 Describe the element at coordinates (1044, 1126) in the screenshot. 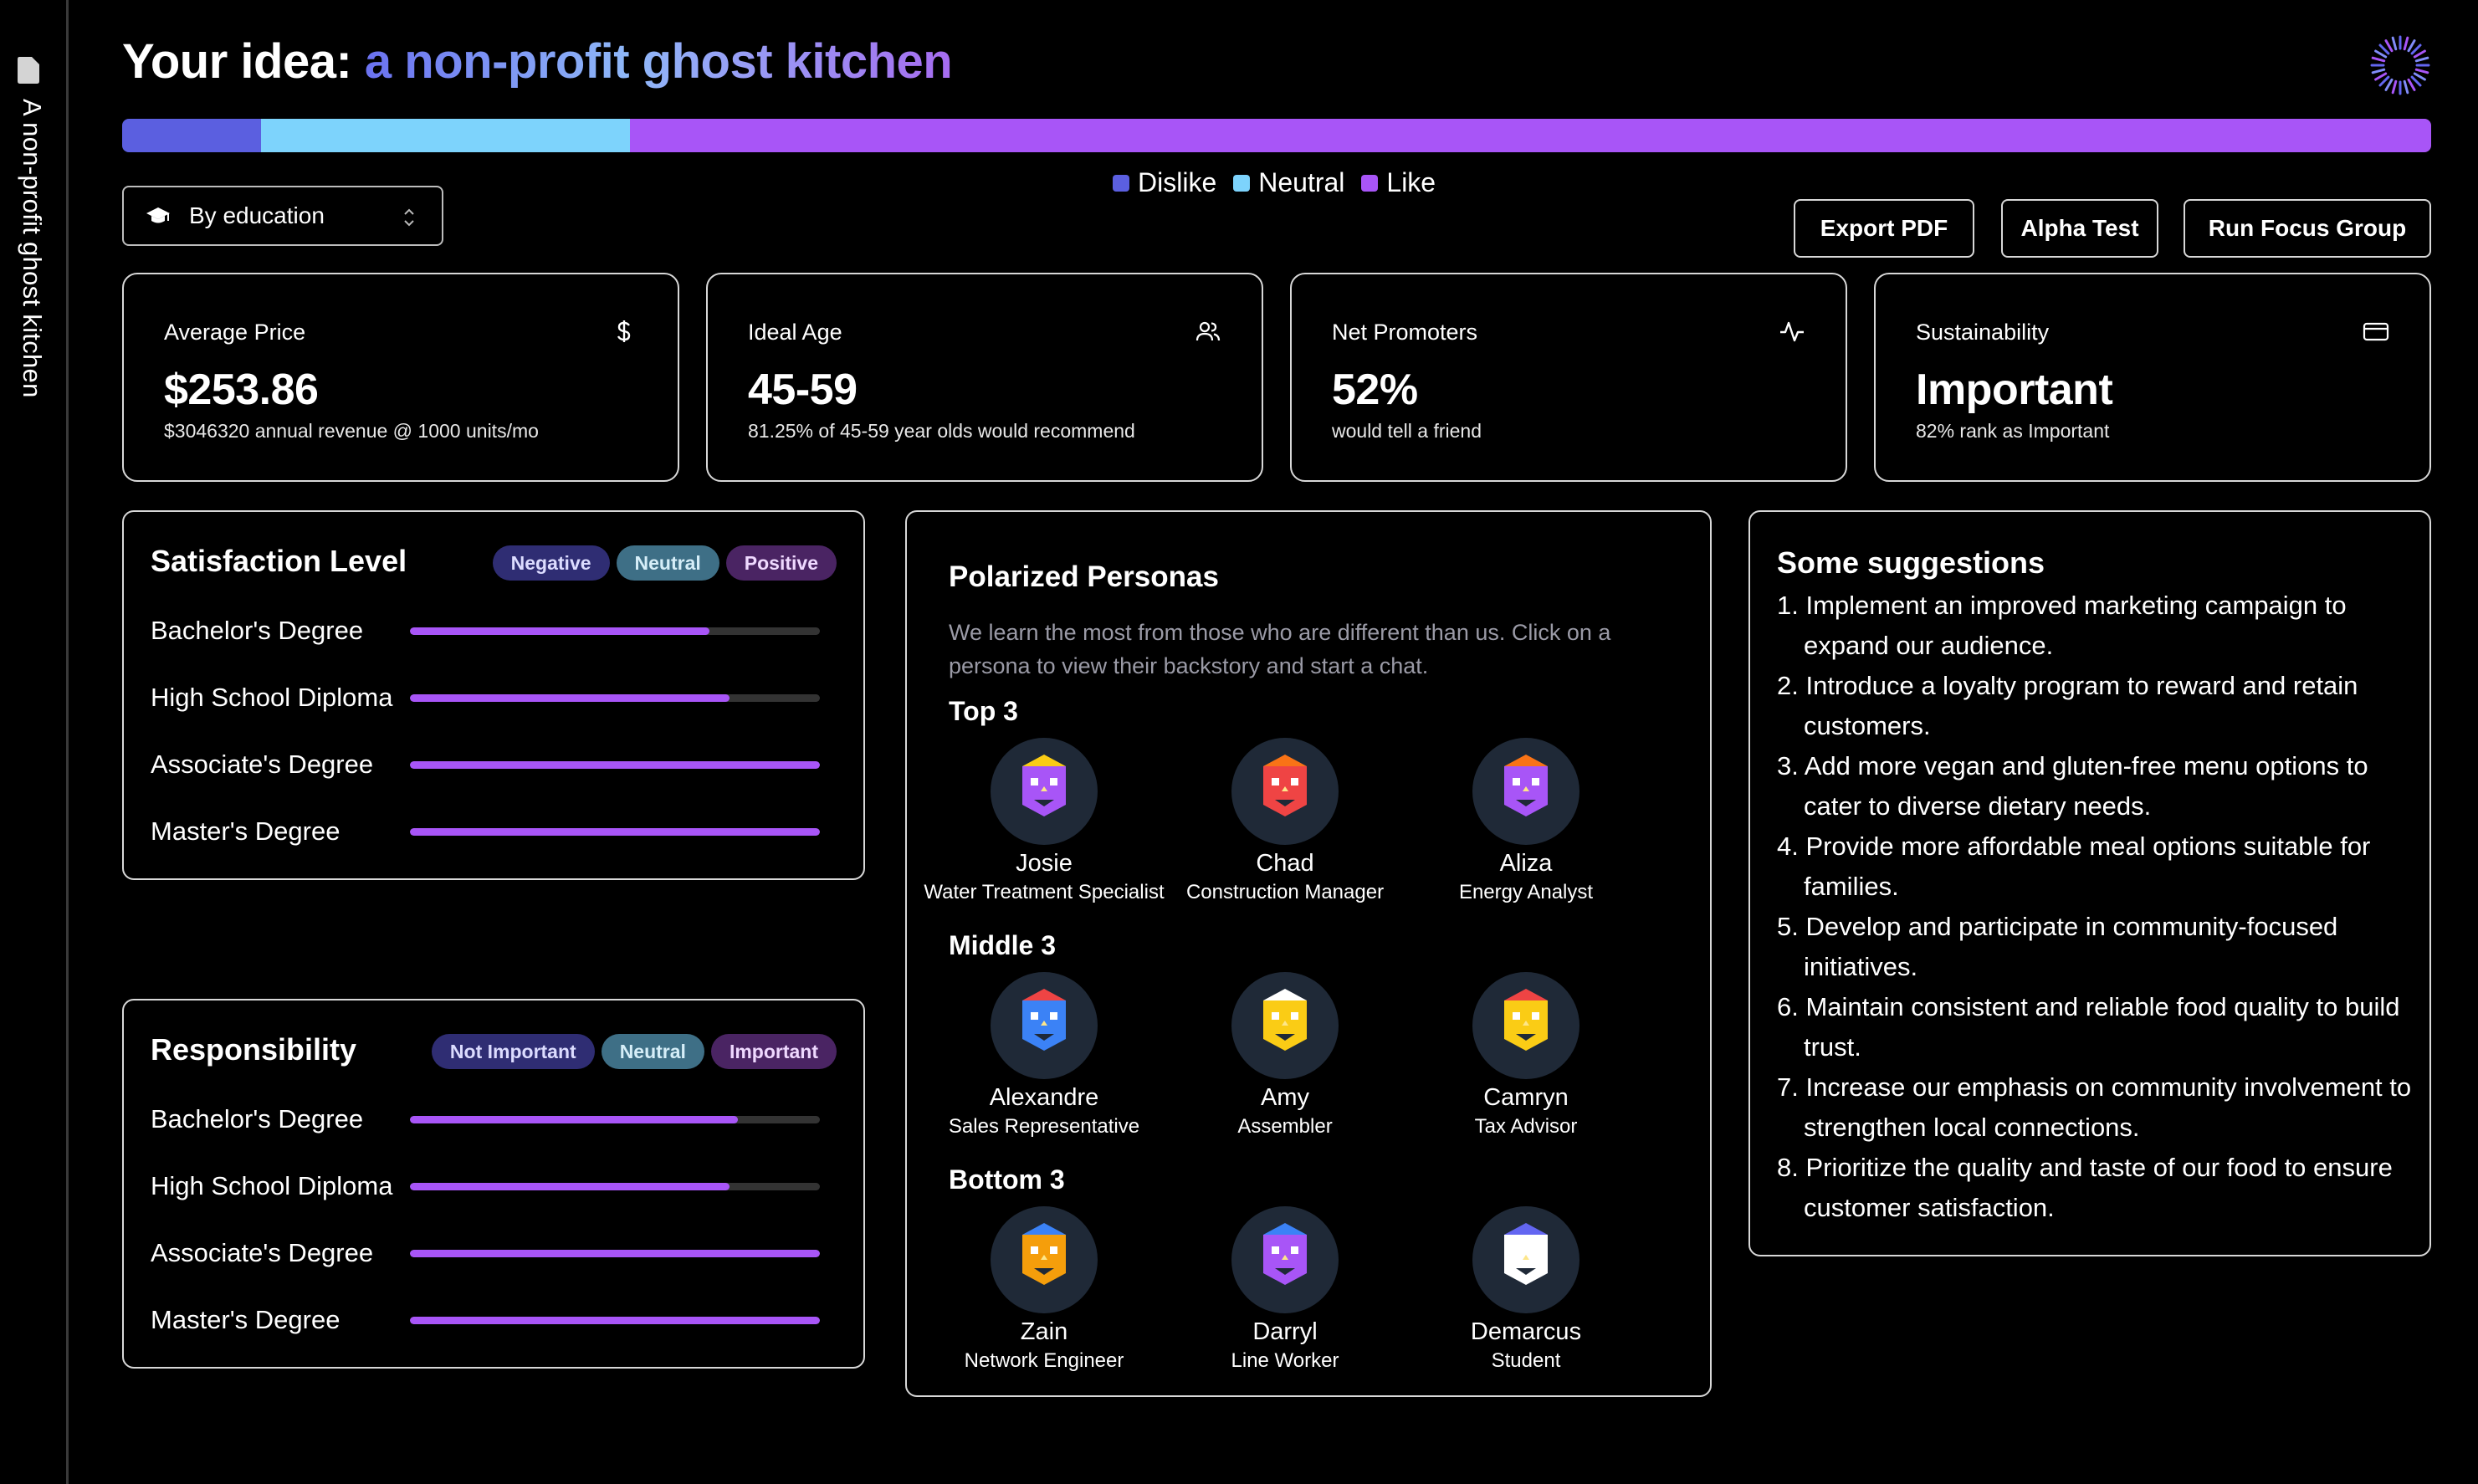

I see `persona-role: Sales Representative` at that location.